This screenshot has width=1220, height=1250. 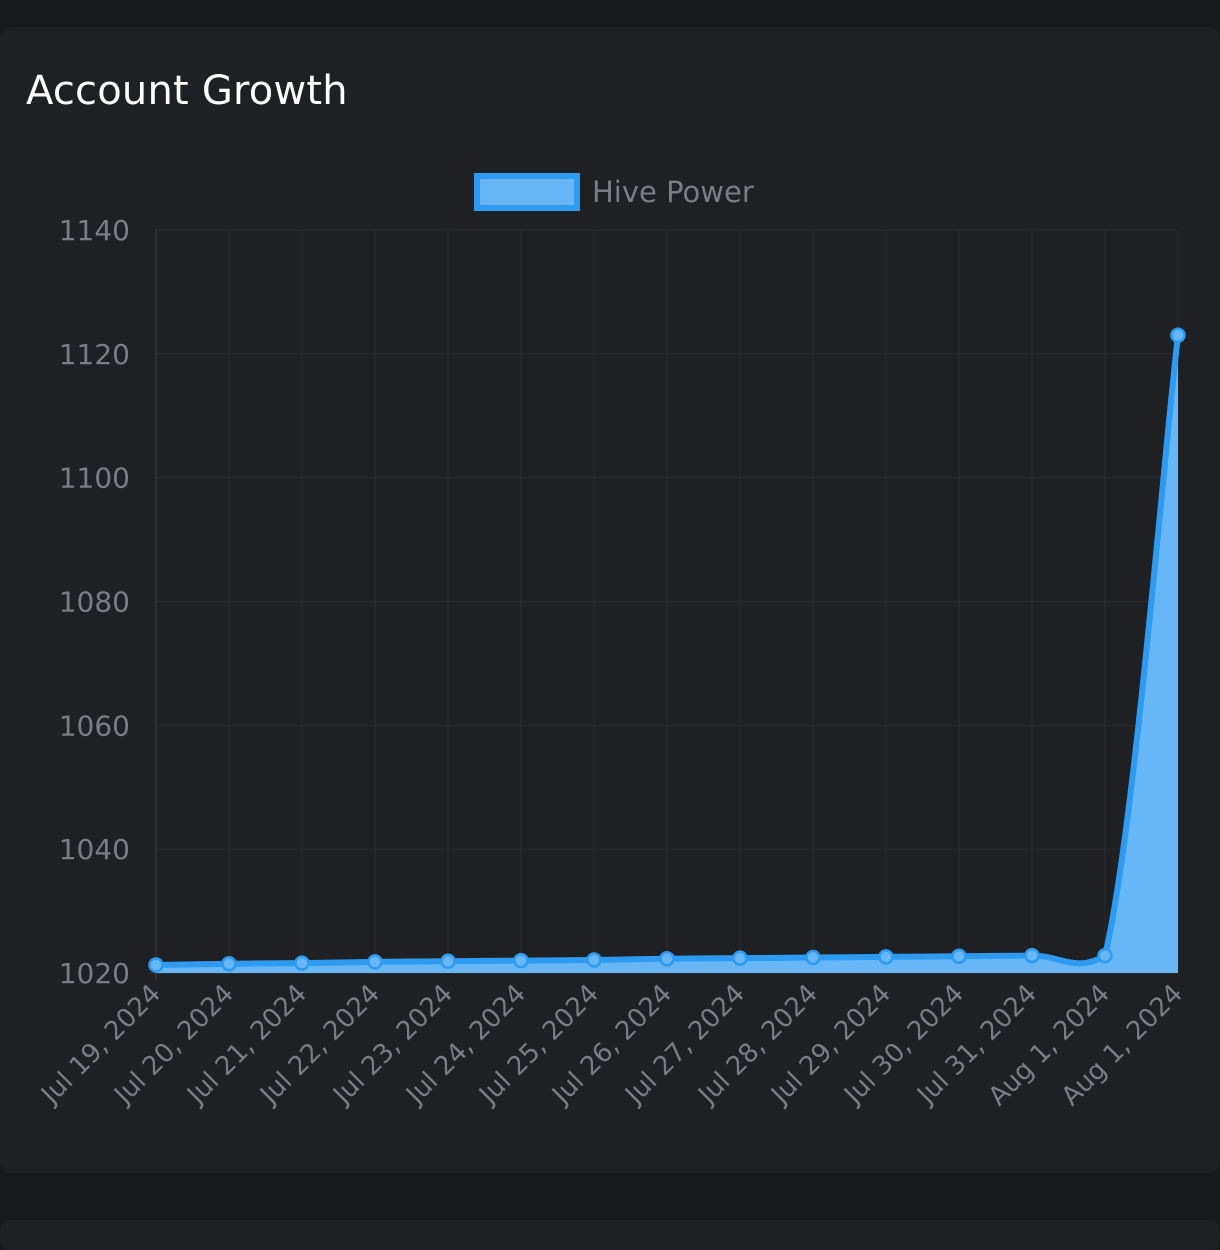 I want to click on y-tick-label: 1140, so click(x=94, y=230).